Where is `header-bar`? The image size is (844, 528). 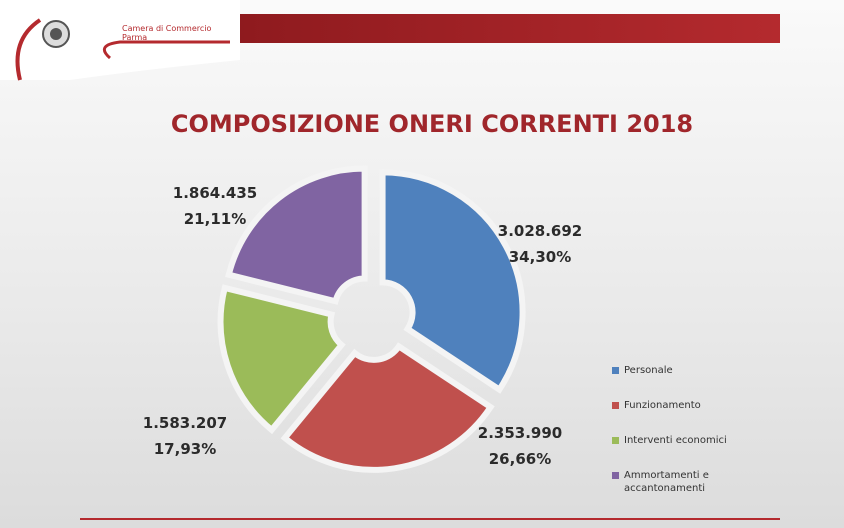
header-bar is located at coordinates (507, 28).